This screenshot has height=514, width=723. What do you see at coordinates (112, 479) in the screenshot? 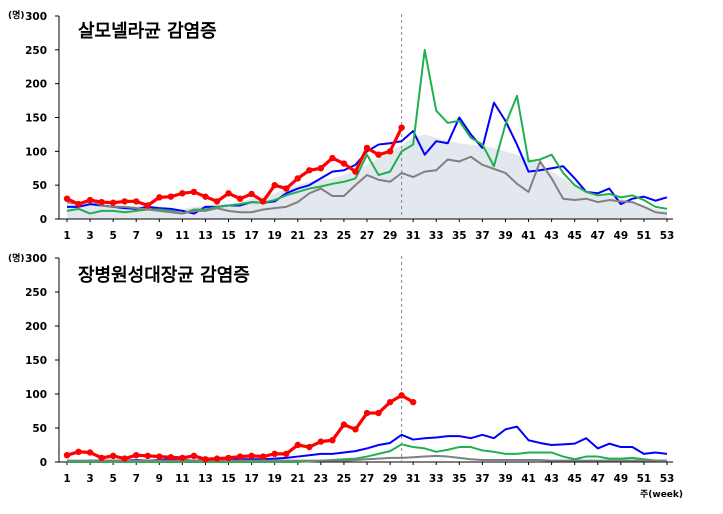
I see `x-tick-label: 5` at bounding box center [112, 479].